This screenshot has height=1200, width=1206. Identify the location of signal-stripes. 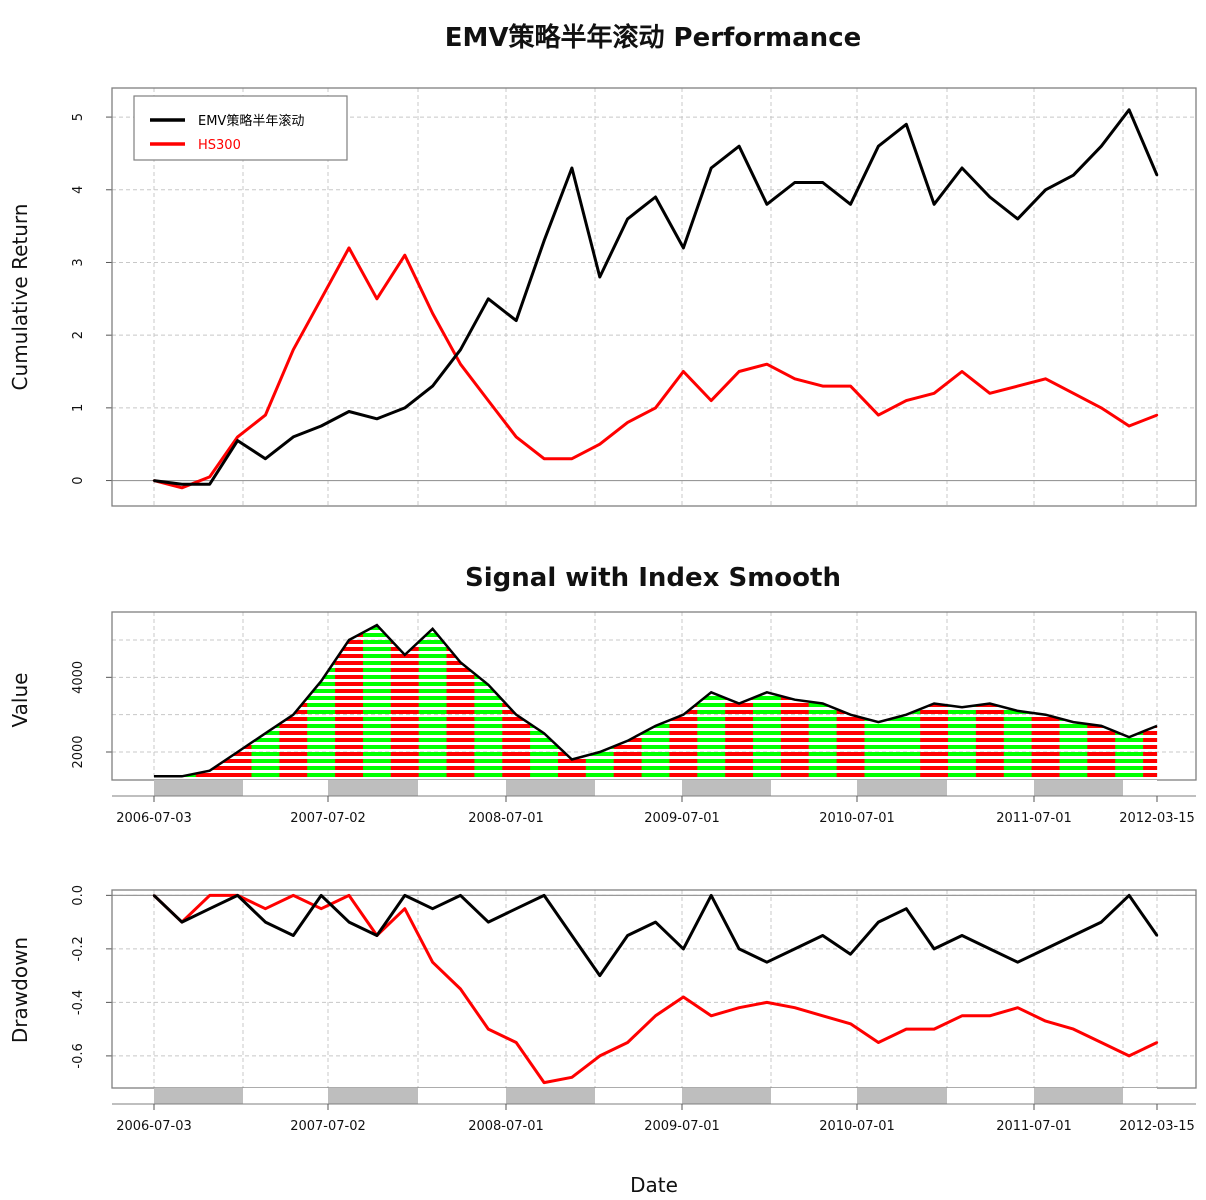
(655, 698).